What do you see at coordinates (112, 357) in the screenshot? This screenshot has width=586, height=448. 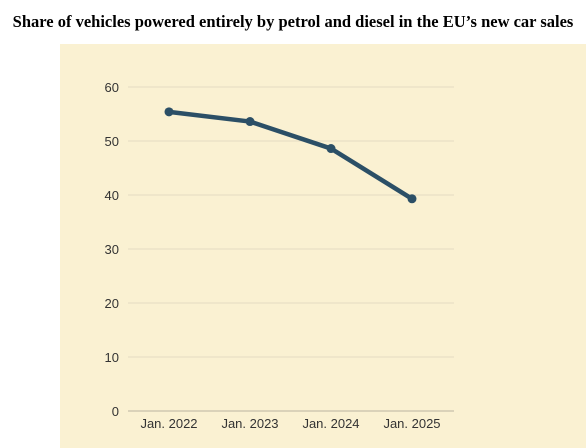 I see `y-tick-label: 10` at bounding box center [112, 357].